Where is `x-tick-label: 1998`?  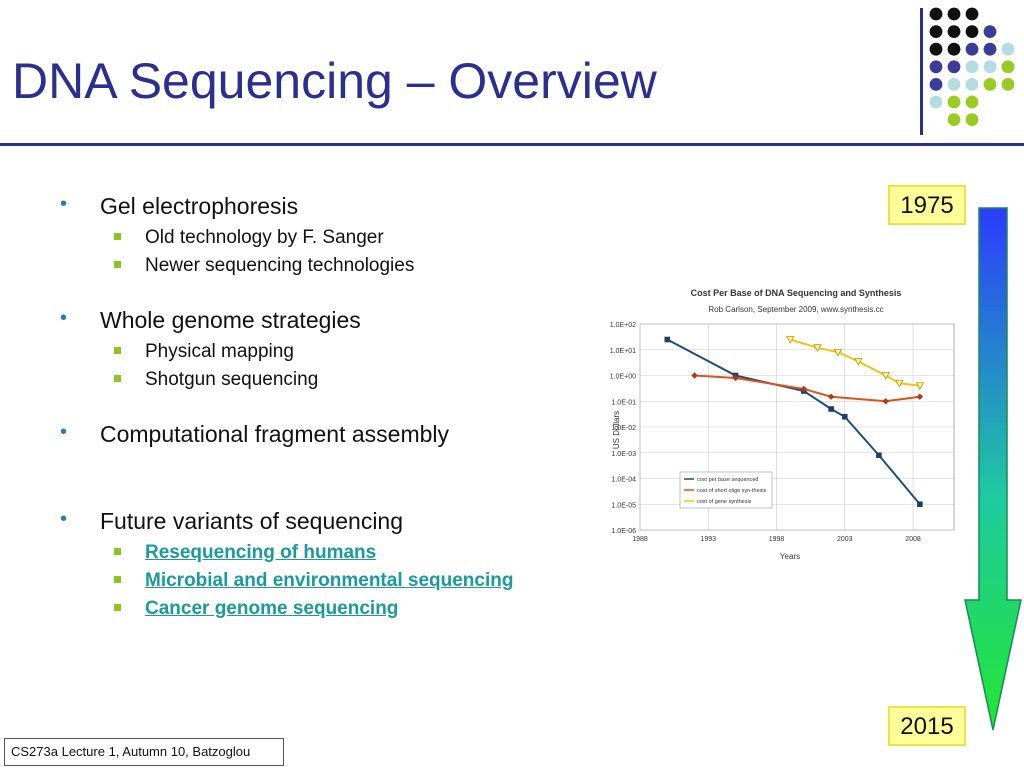
x-tick-label: 1998 is located at coordinates (777, 539).